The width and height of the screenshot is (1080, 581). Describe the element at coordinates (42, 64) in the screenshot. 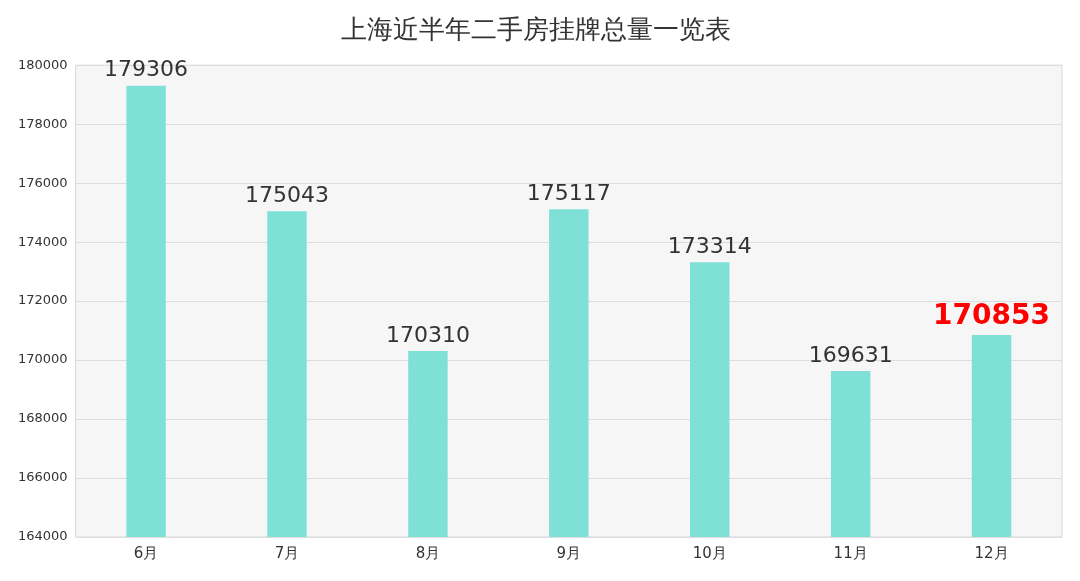

I see `y-tick-label: 180000` at that location.